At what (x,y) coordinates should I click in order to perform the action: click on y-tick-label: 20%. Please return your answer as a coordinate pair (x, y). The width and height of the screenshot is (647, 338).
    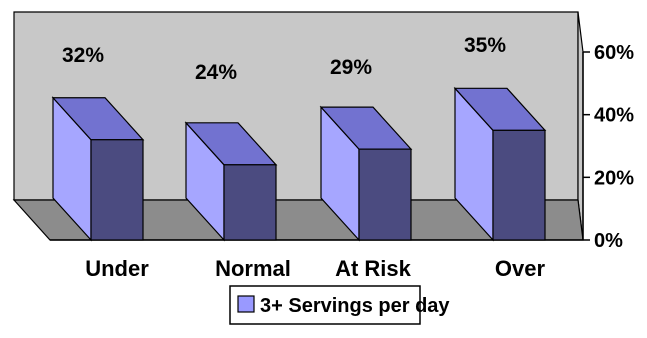
    Looking at the image, I should click on (614, 178).